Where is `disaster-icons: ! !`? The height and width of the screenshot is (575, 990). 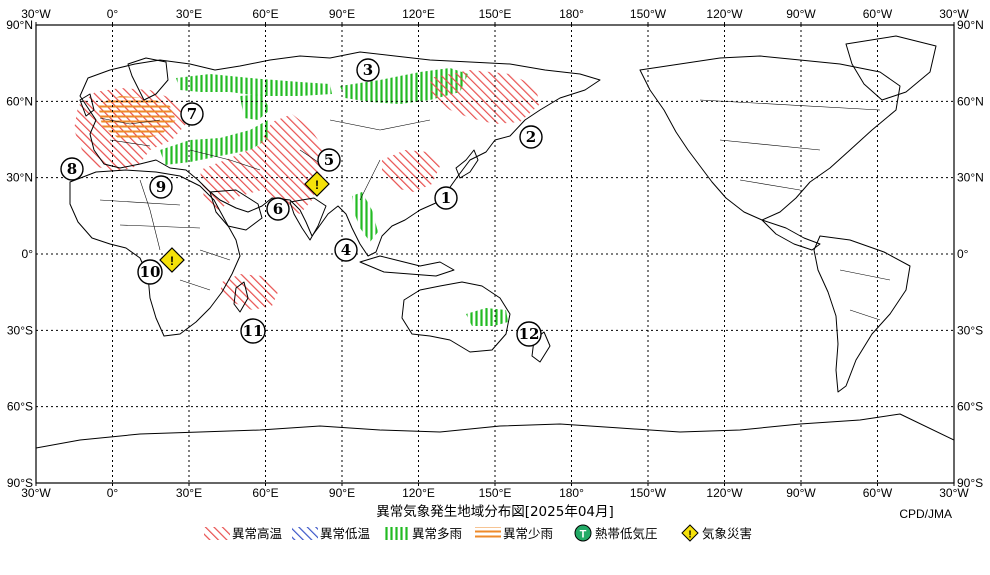 disaster-icons: ! ! is located at coordinates (244, 222).